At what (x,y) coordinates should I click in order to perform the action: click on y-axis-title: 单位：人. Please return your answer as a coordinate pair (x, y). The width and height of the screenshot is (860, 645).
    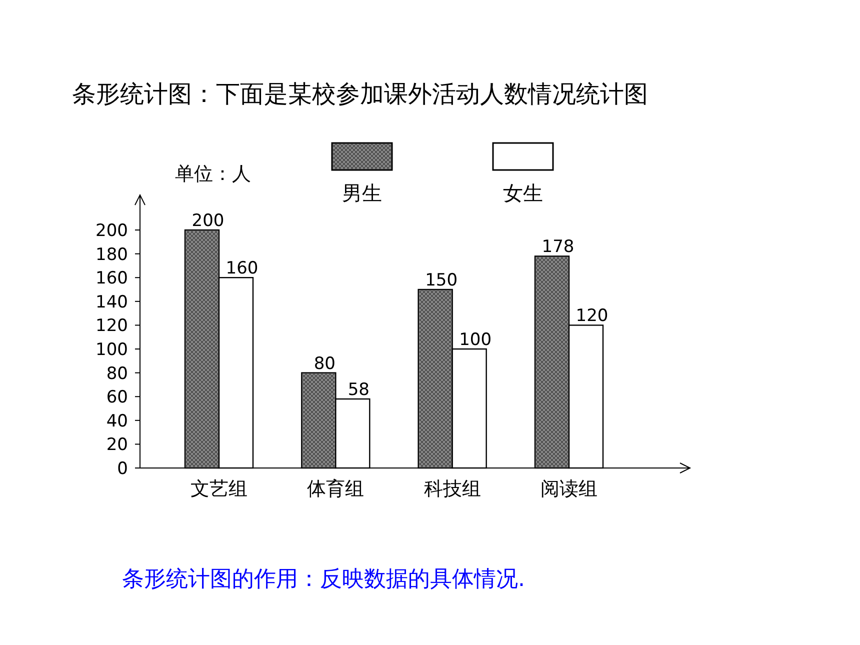
    Looking at the image, I should click on (213, 174).